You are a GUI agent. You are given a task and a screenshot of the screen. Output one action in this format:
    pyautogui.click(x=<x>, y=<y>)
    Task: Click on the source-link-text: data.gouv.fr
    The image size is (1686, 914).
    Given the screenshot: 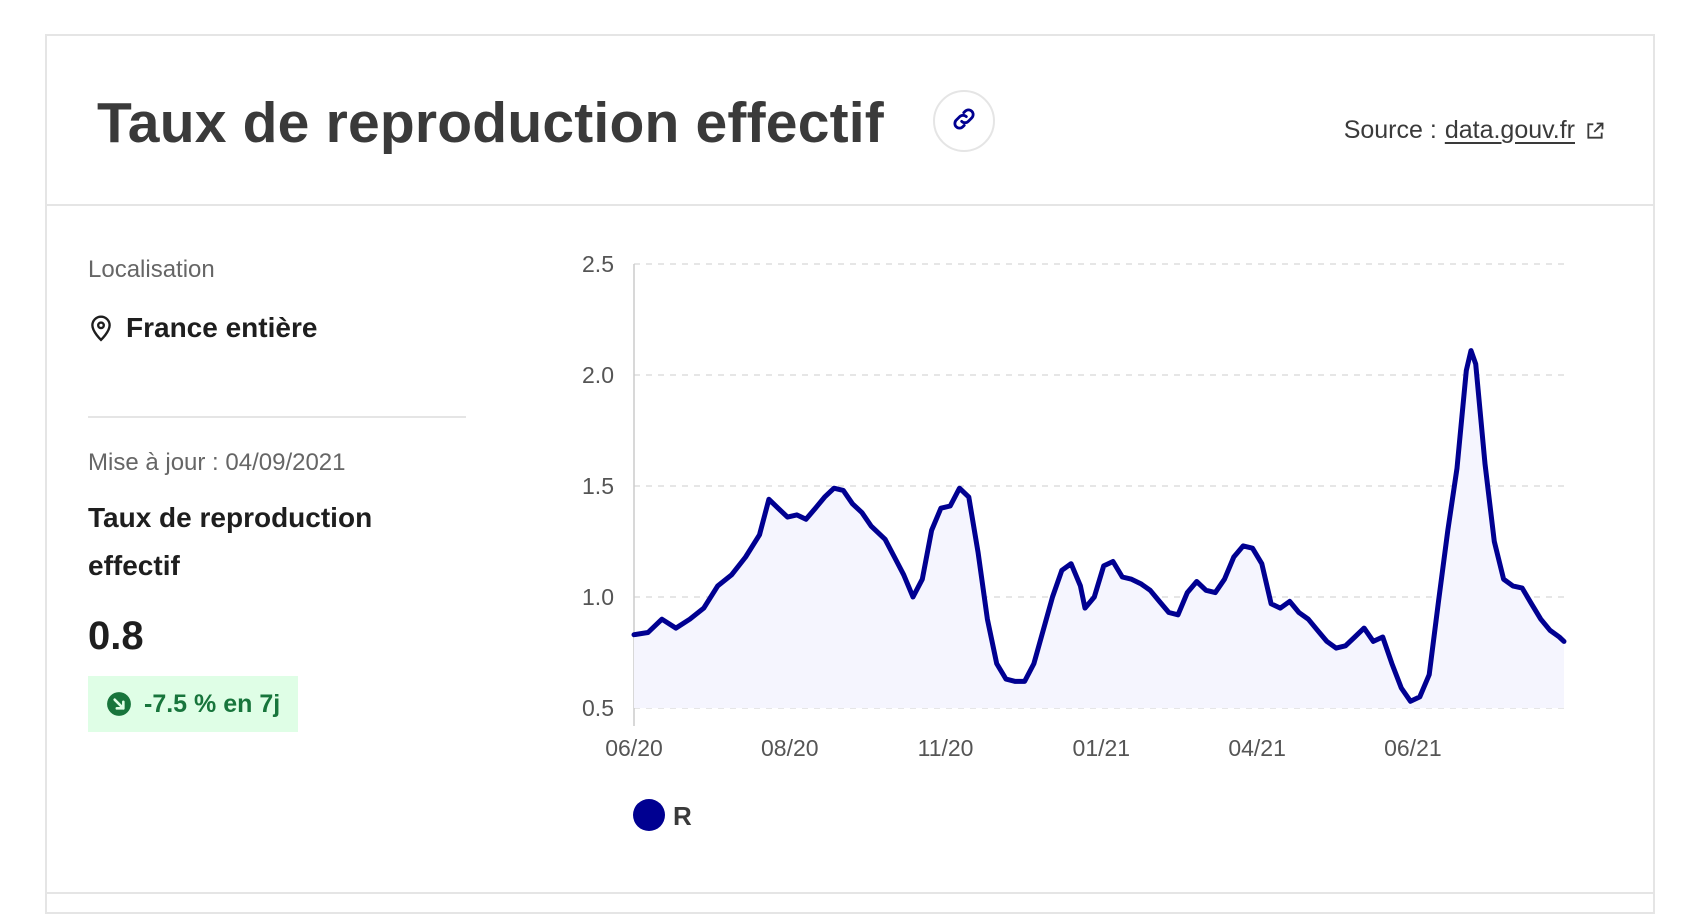 What is the action you would take?
    pyautogui.click(x=1509, y=130)
    